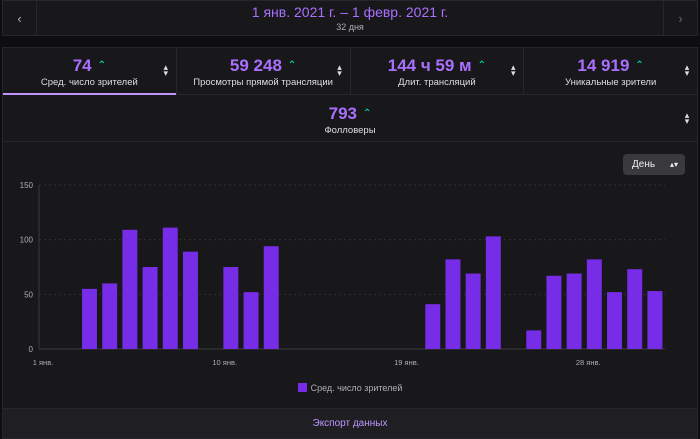 The image size is (700, 439). I want to click on stat-number: 144 ч 59 м, so click(429, 65).